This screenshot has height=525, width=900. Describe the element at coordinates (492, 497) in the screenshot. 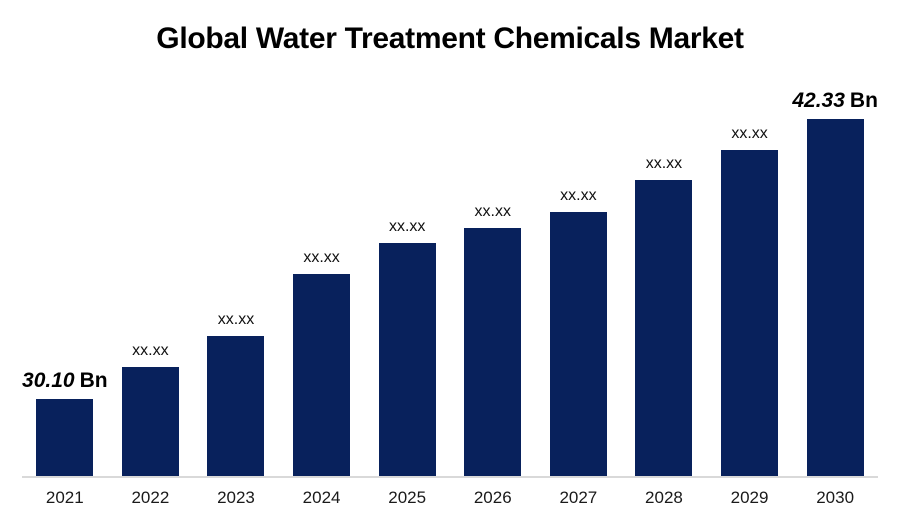

I see `x-tick-label-2026: 2026` at that location.